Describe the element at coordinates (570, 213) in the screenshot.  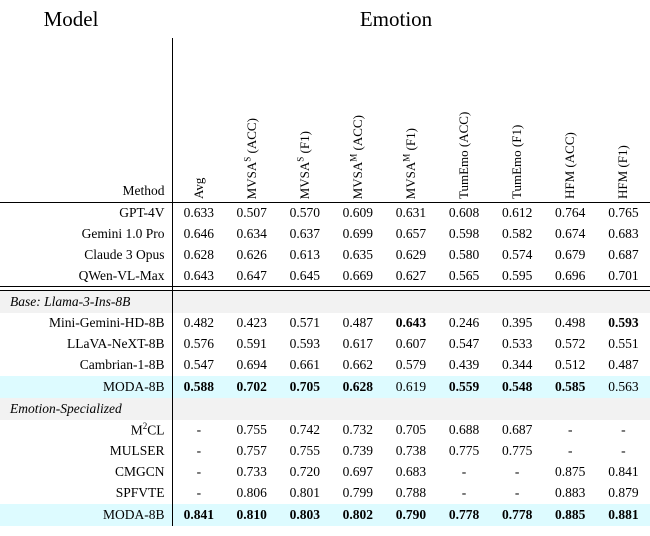
I see `value-cell: 0.764` at that location.